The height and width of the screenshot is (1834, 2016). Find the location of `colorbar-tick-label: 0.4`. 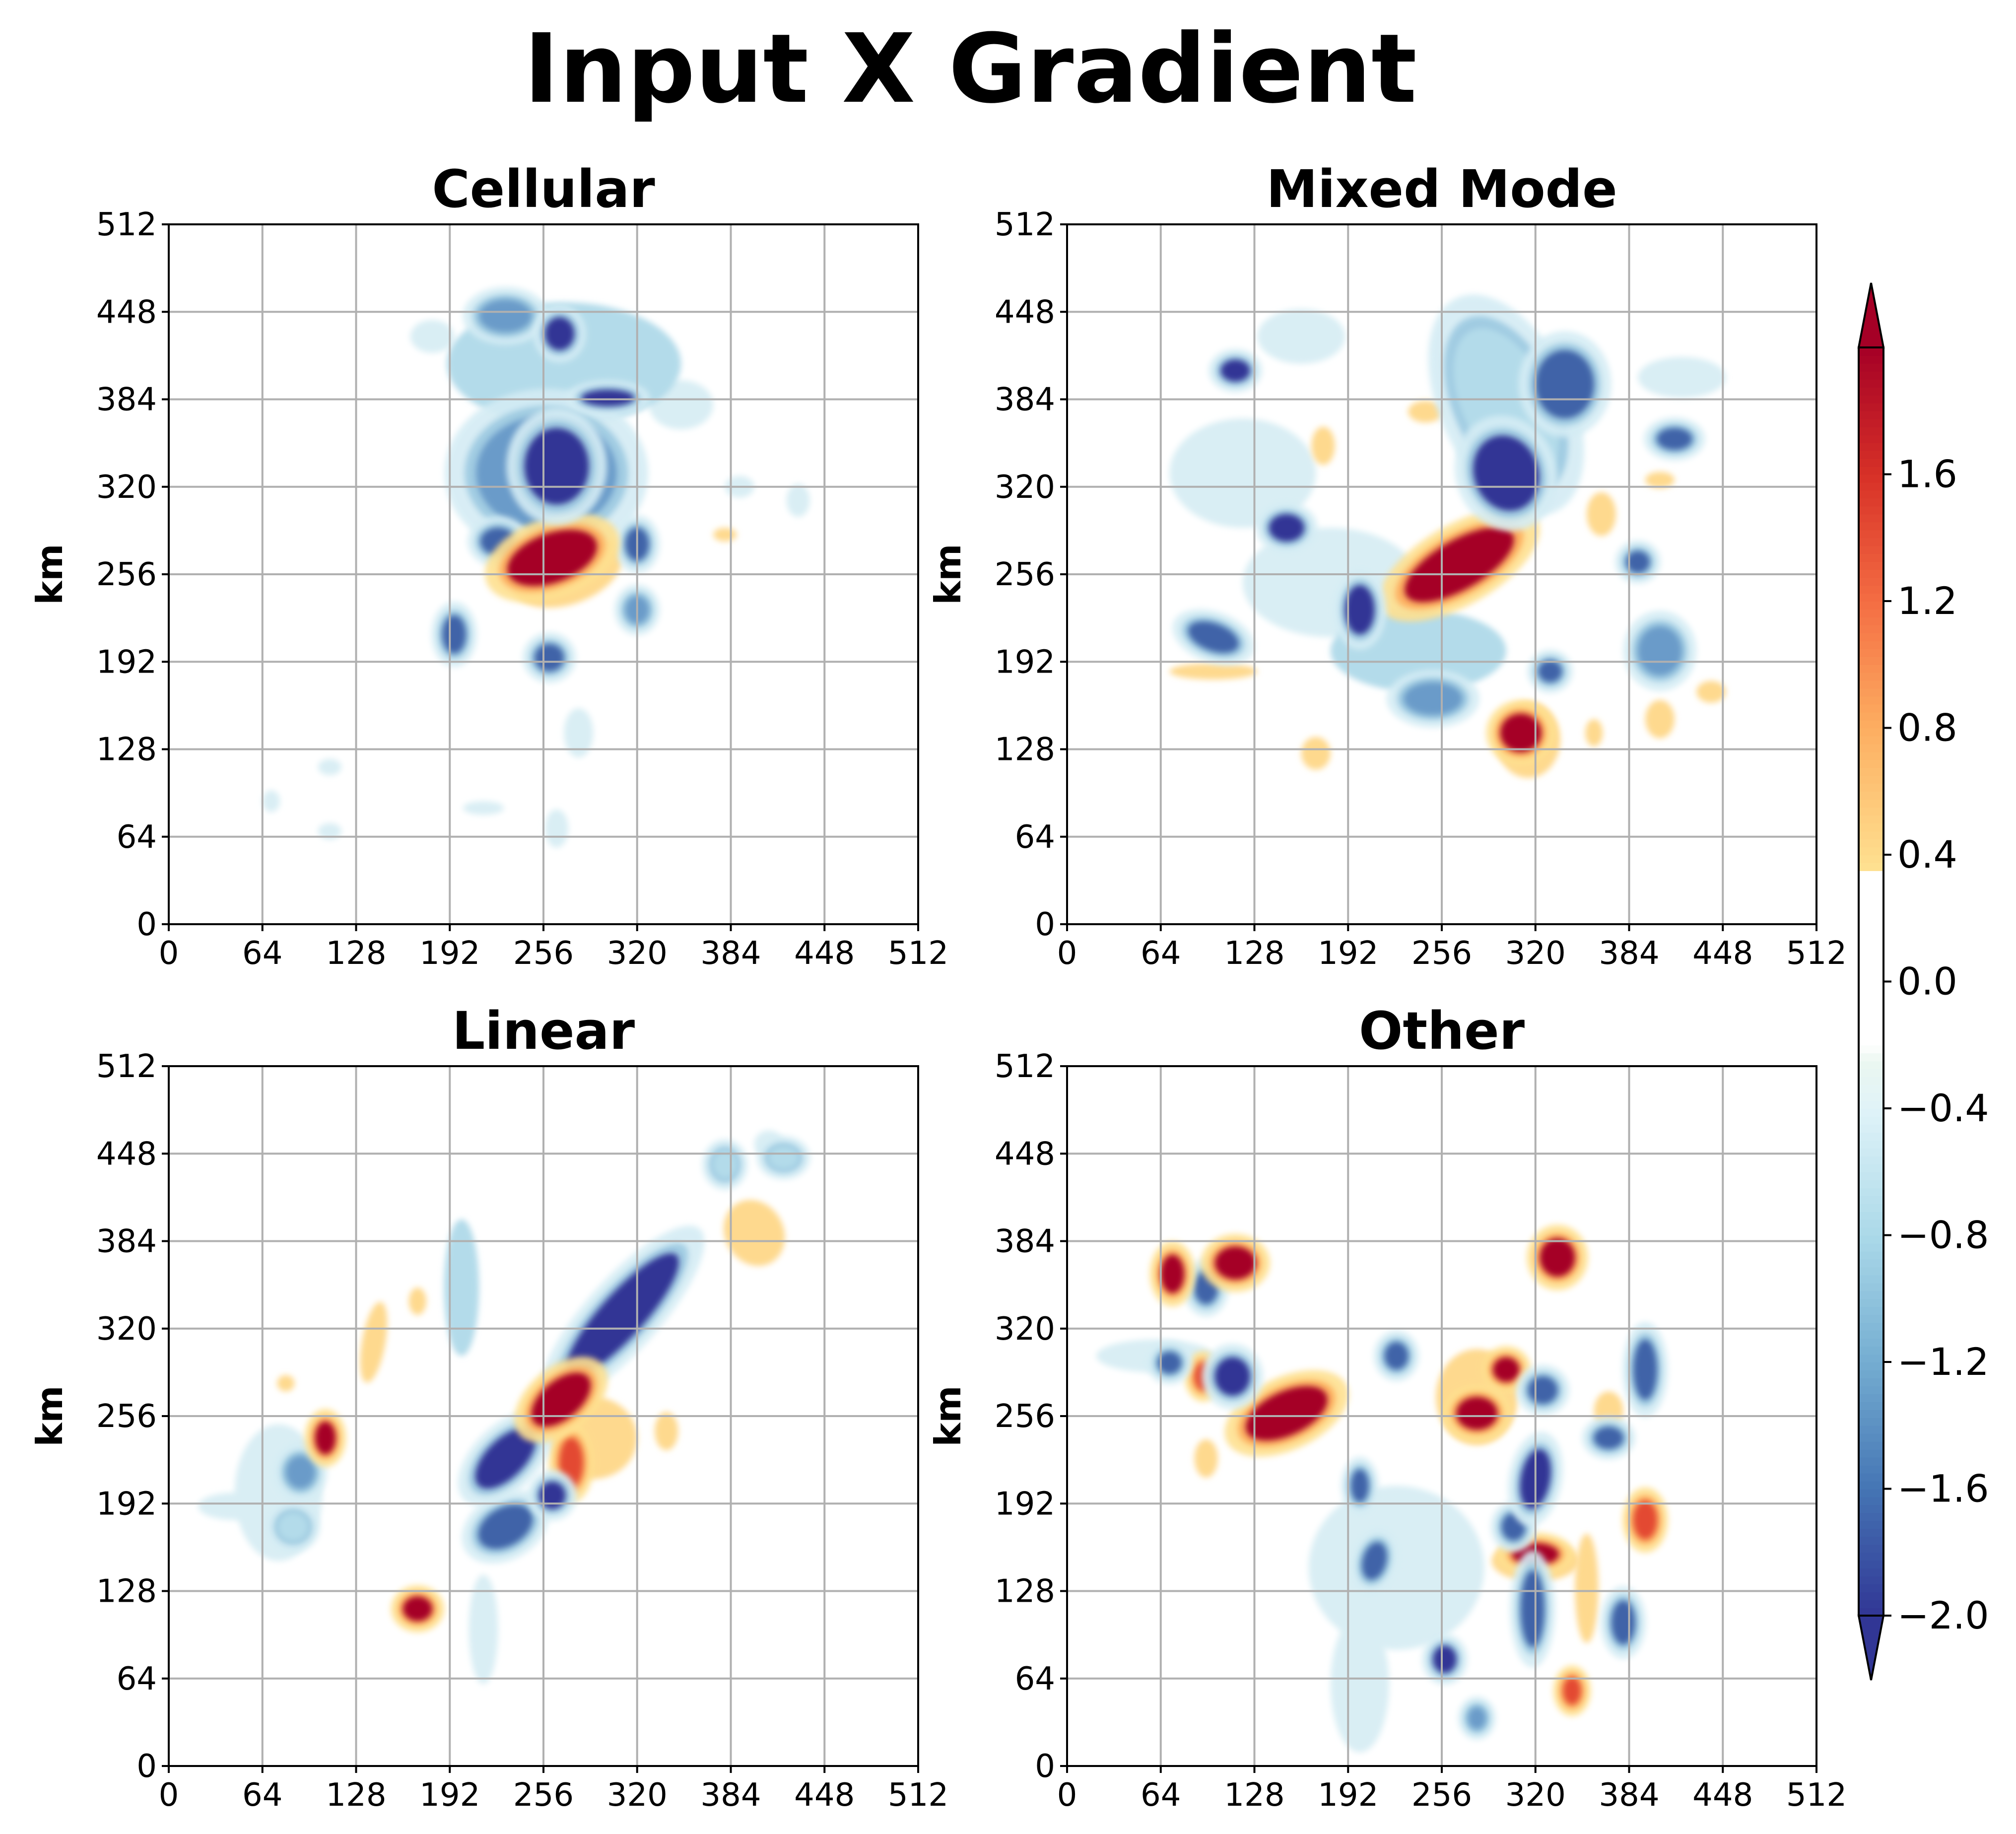

colorbar-tick-label: 0.4 is located at coordinates (1927, 854).